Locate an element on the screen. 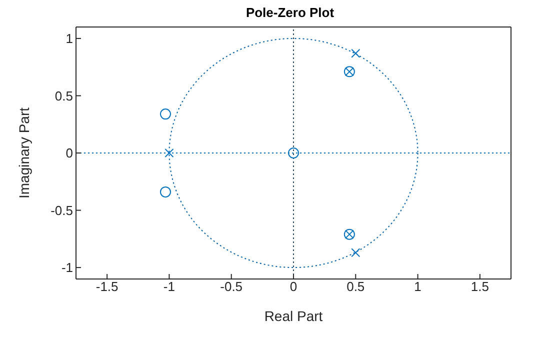 The width and height of the screenshot is (560, 337). x-tick-label: 0 is located at coordinates (294, 286).